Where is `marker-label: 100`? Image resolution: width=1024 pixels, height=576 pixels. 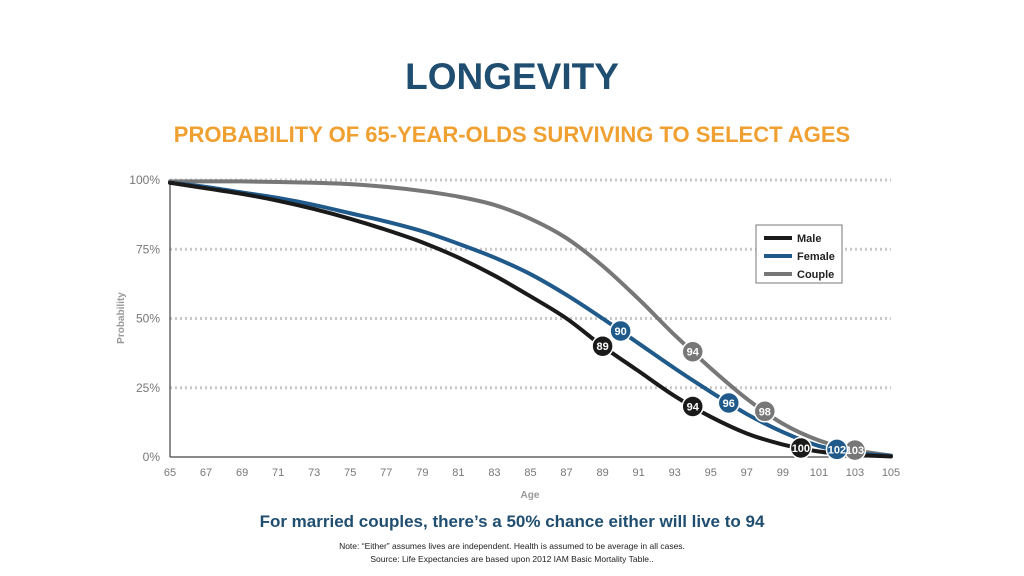 marker-label: 100 is located at coordinates (801, 449).